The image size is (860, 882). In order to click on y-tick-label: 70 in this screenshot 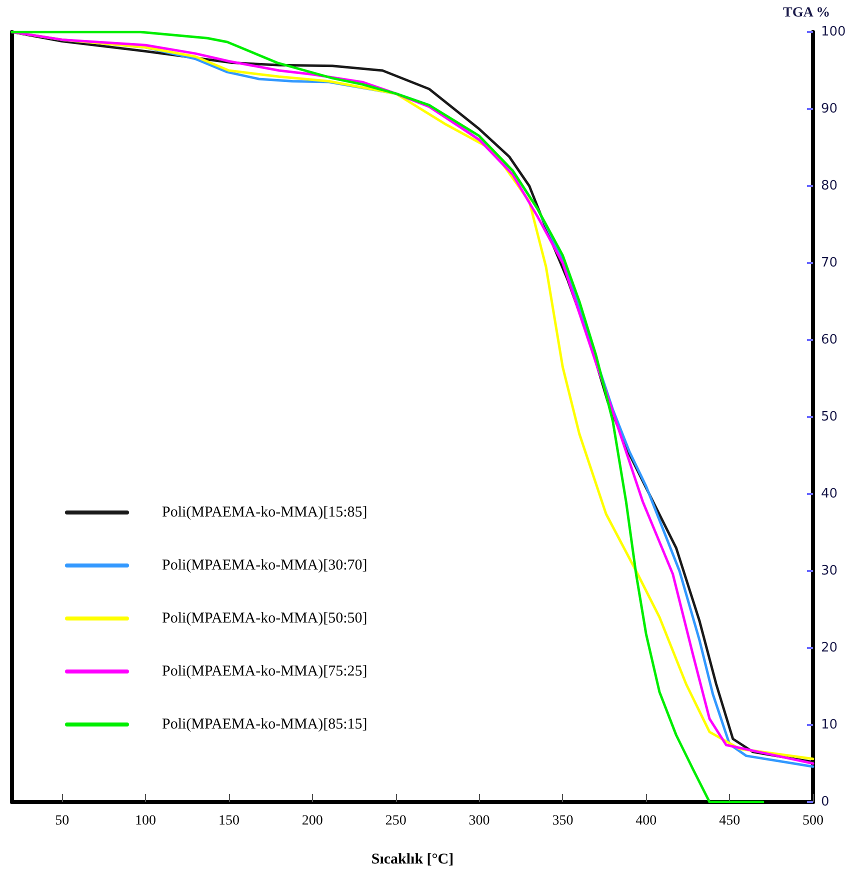, I will do `click(829, 263)`.